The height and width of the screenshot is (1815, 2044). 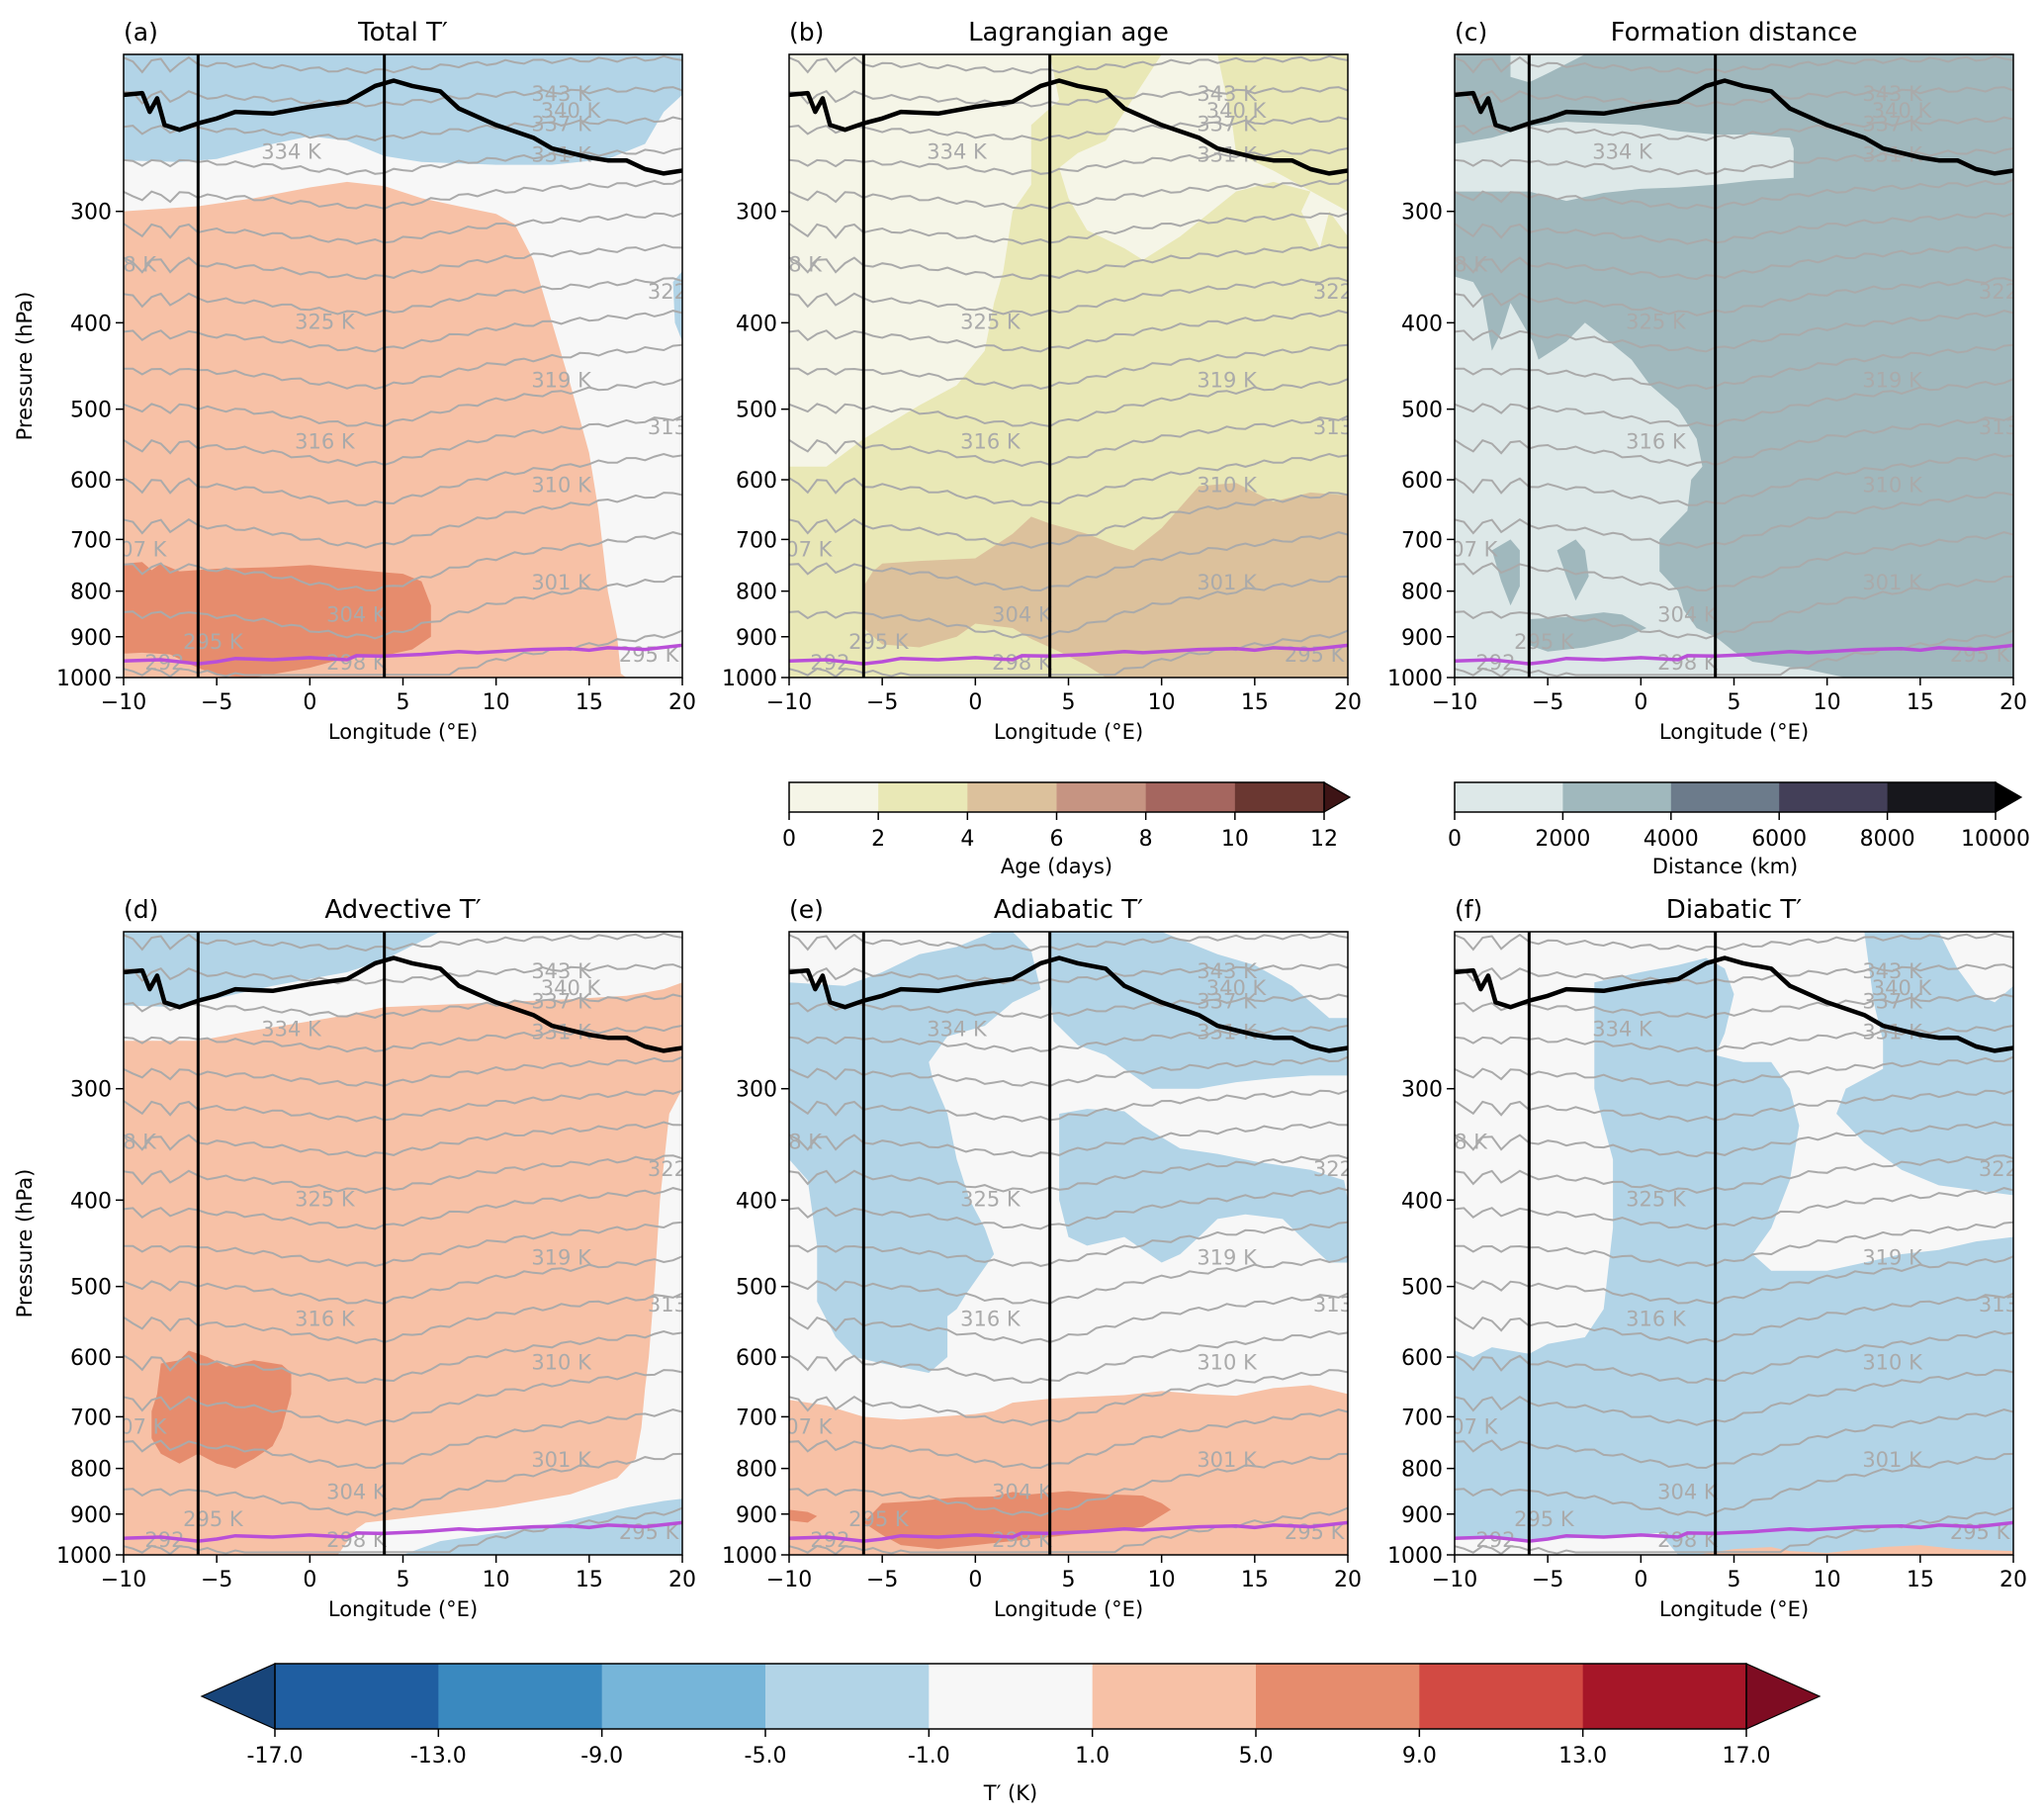 What do you see at coordinates (1256, 1756) in the screenshot?
I see `colorbar-tick-label: 5.0` at bounding box center [1256, 1756].